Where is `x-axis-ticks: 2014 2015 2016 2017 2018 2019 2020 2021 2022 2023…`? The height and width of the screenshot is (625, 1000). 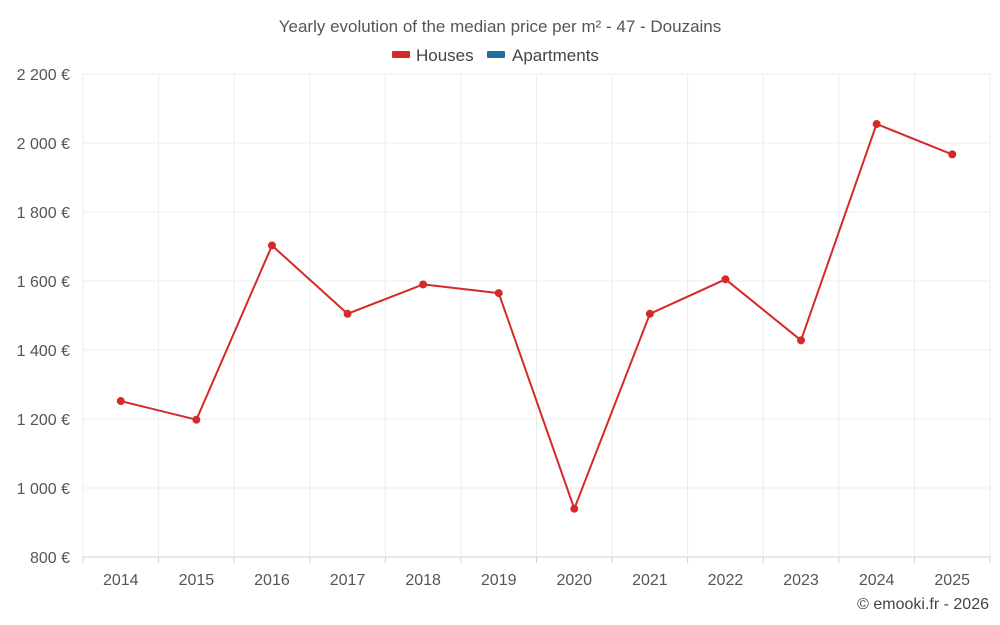
x-axis-ticks: 2014 2015 2016 2017 2018 2019 2020 2021 2022 2023… is located at coordinates (536, 580).